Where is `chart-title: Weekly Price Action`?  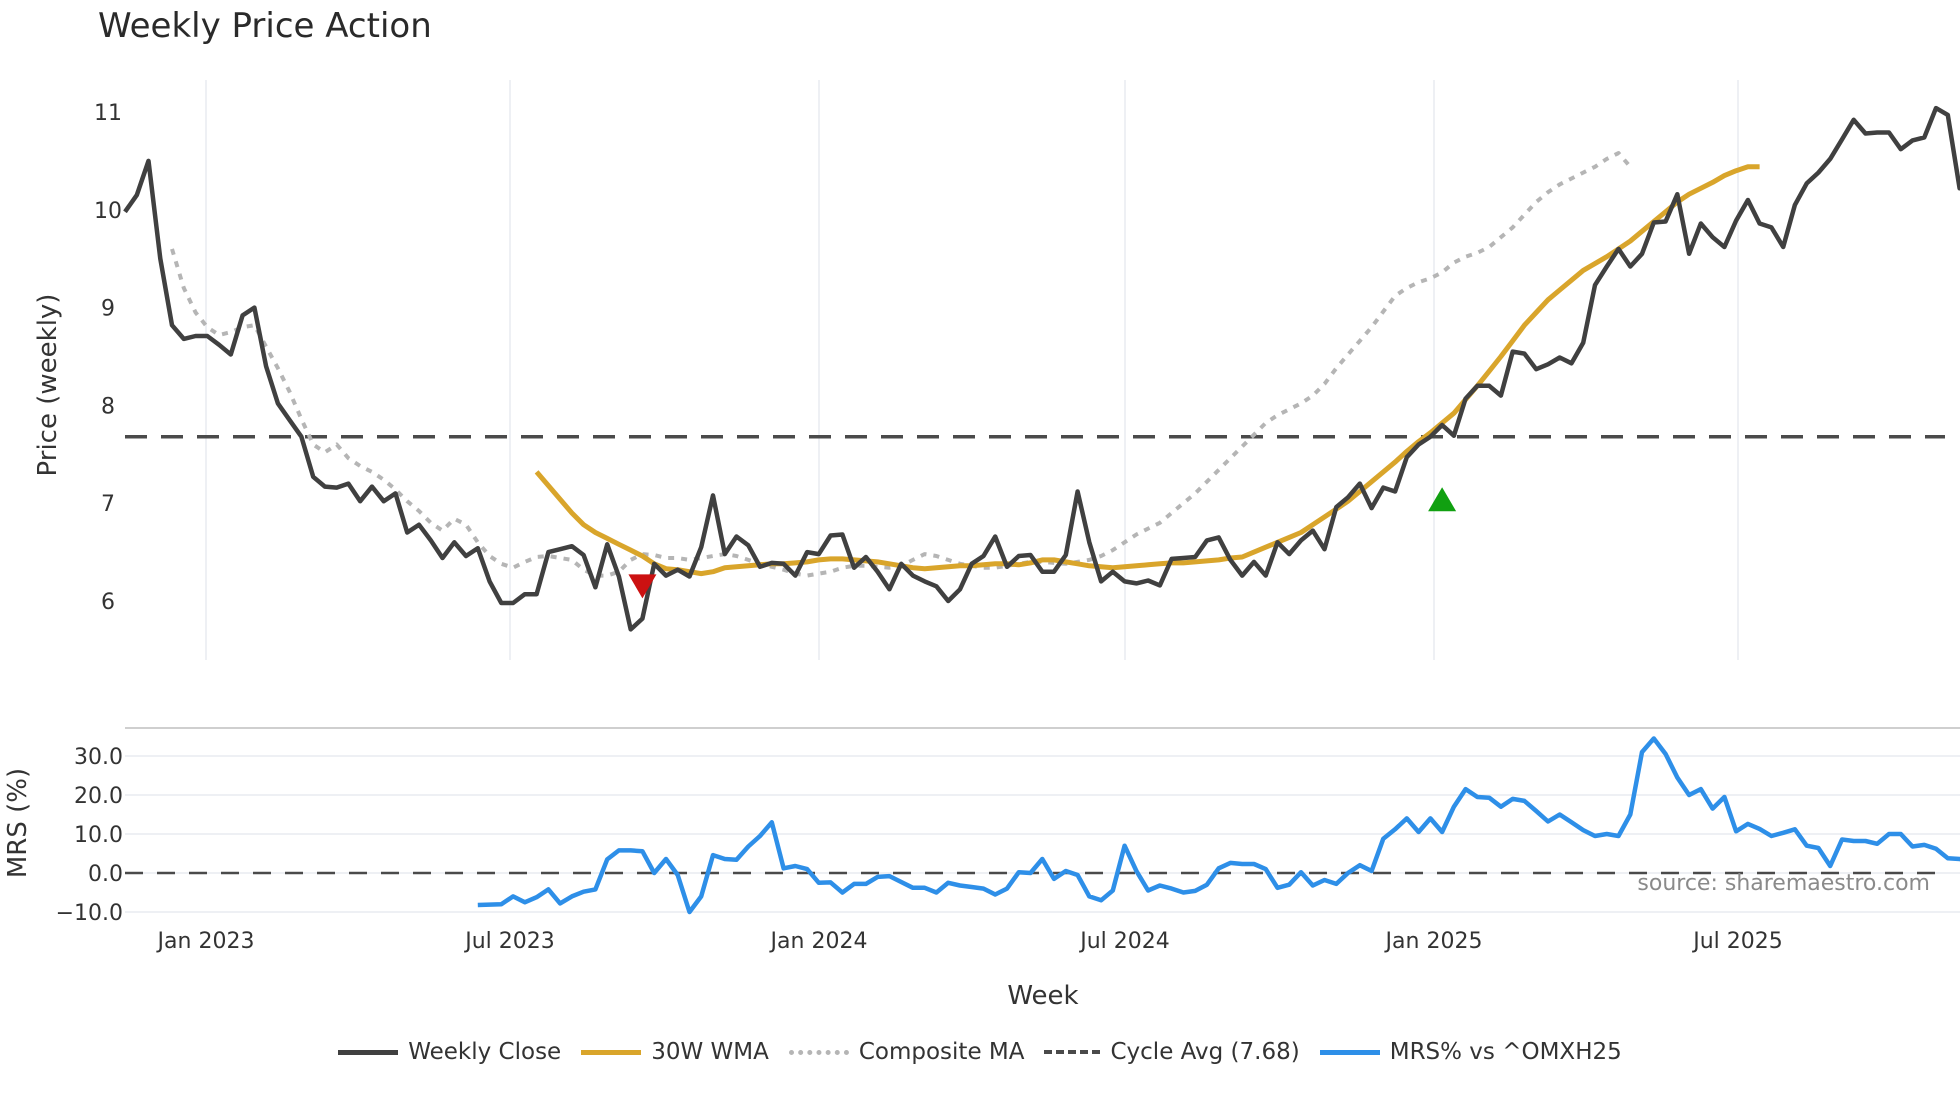 chart-title: Weekly Price Action is located at coordinates (265, 26).